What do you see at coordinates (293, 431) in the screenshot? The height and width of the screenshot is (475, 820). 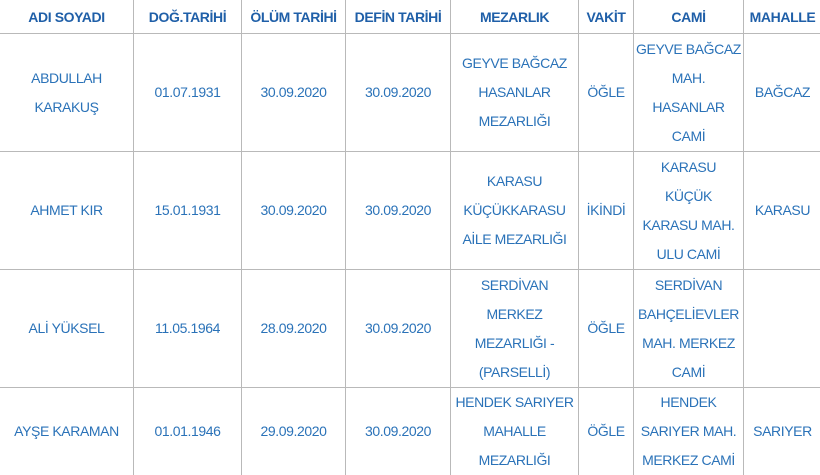 I see `cell-death-date: 29.09.2020` at bounding box center [293, 431].